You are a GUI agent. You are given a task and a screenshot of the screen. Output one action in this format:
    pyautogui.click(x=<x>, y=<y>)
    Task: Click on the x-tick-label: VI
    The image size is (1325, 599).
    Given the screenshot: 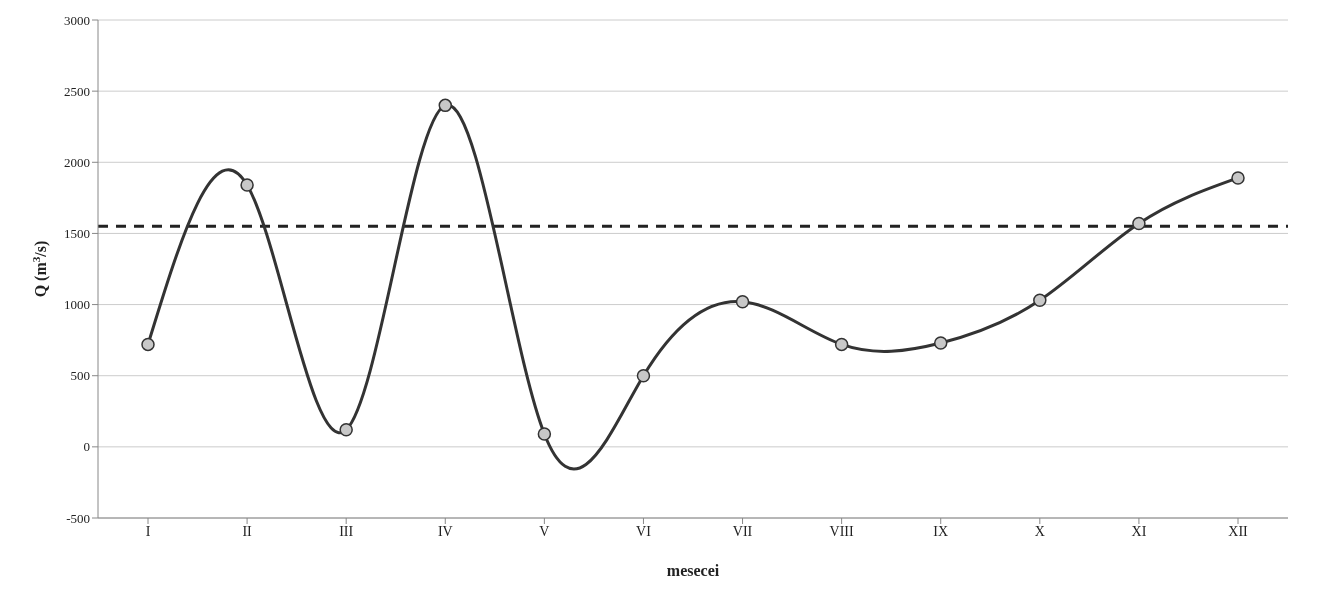 What is the action you would take?
    pyautogui.click(x=644, y=531)
    